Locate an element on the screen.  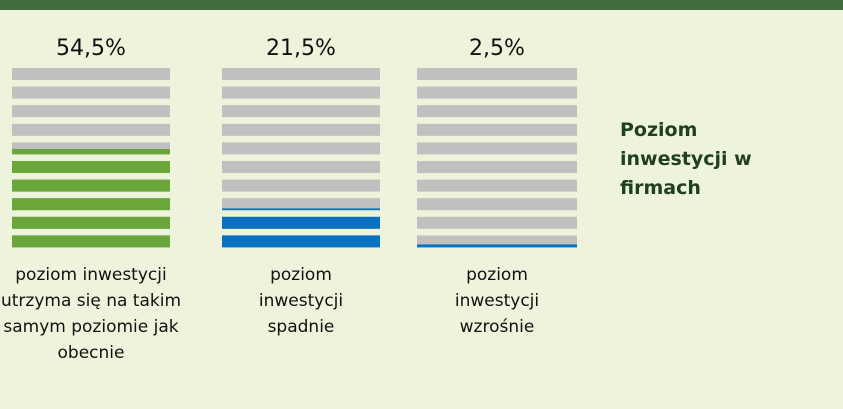
value-label: 21,5% is located at coordinates (301, 48).